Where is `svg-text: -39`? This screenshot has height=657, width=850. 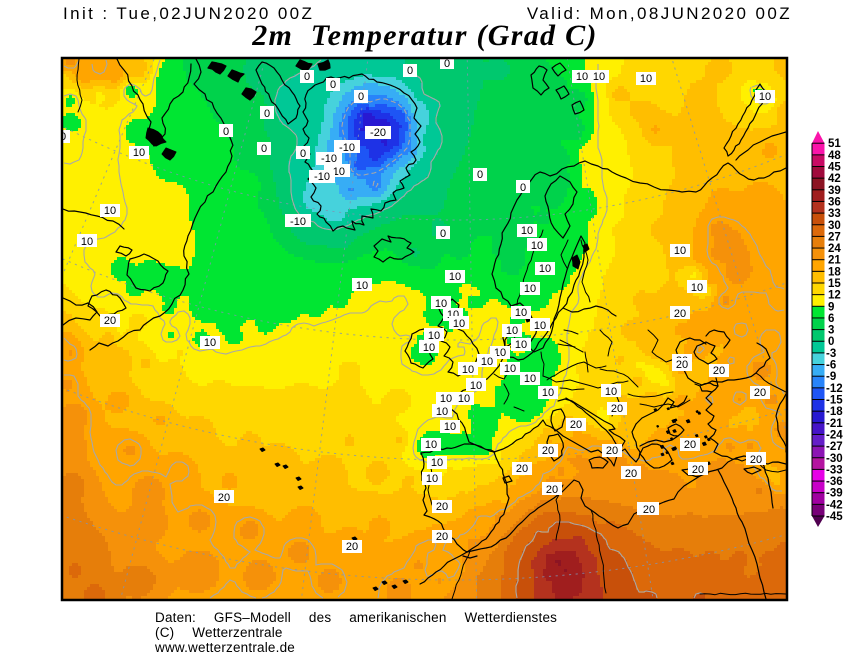
svg-text: -39 is located at coordinates (834, 494).